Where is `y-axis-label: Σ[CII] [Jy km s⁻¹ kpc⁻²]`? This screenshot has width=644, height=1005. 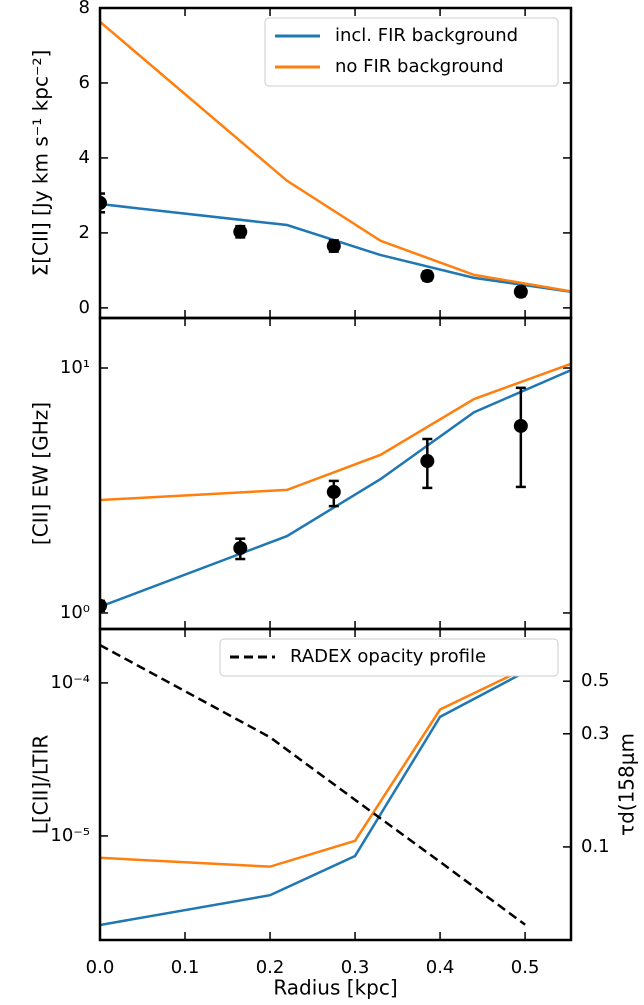
y-axis-label: Σ[CII] [Jy km s⁻¹ kpc⁻²] is located at coordinates (41, 163).